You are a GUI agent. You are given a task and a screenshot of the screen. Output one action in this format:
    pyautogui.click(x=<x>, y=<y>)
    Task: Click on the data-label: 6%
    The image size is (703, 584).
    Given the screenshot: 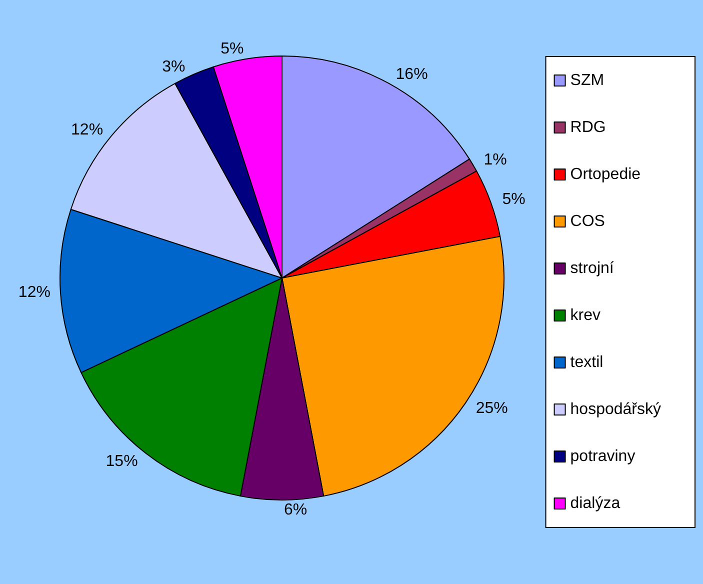 What is the action you would take?
    pyautogui.click(x=296, y=510)
    